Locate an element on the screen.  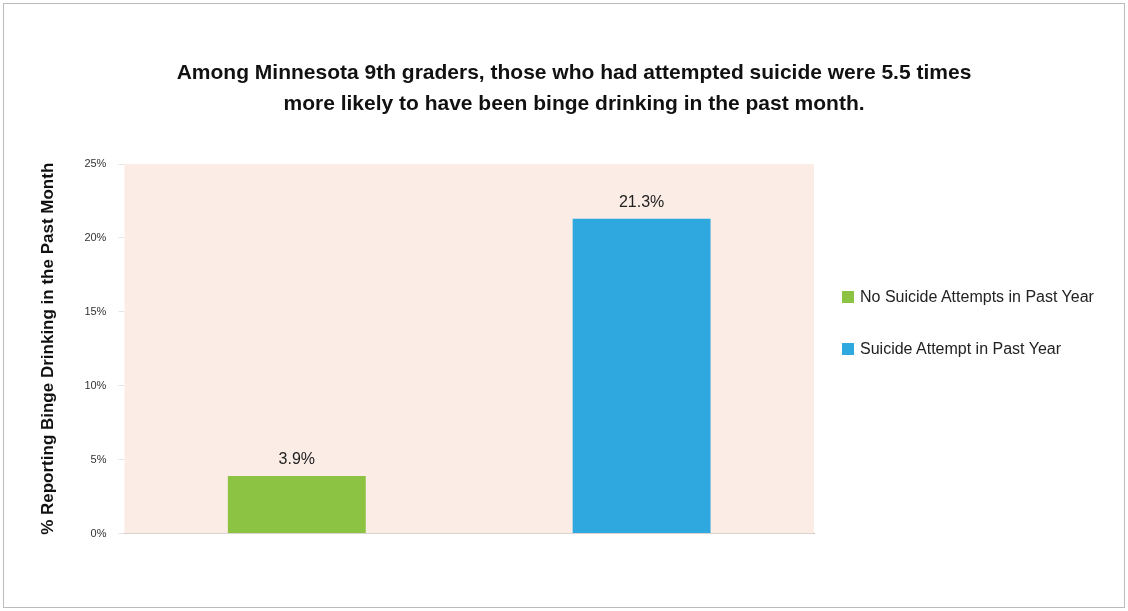
y-tick-label: 20% is located at coordinates (95, 236).